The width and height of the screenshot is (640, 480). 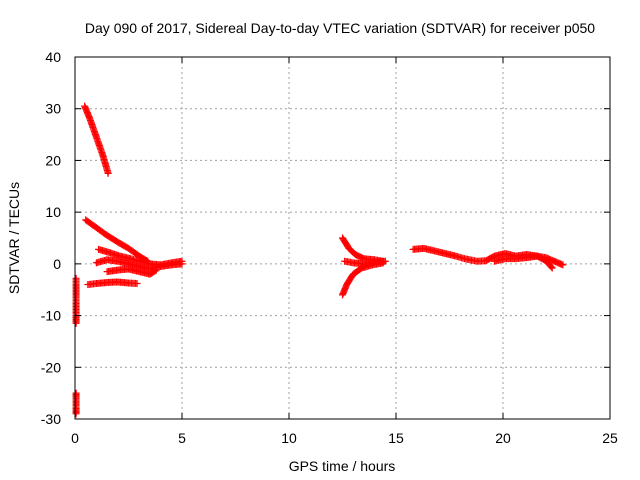 What do you see at coordinates (51, 316) in the screenshot?
I see `y-tick-label: -10` at bounding box center [51, 316].